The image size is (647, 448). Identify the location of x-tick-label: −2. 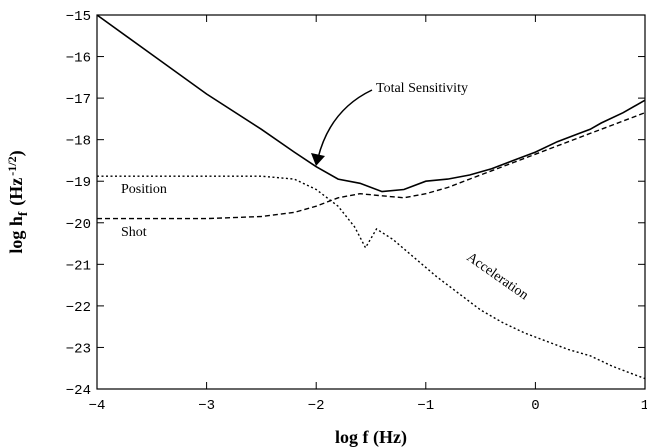
(316, 406).